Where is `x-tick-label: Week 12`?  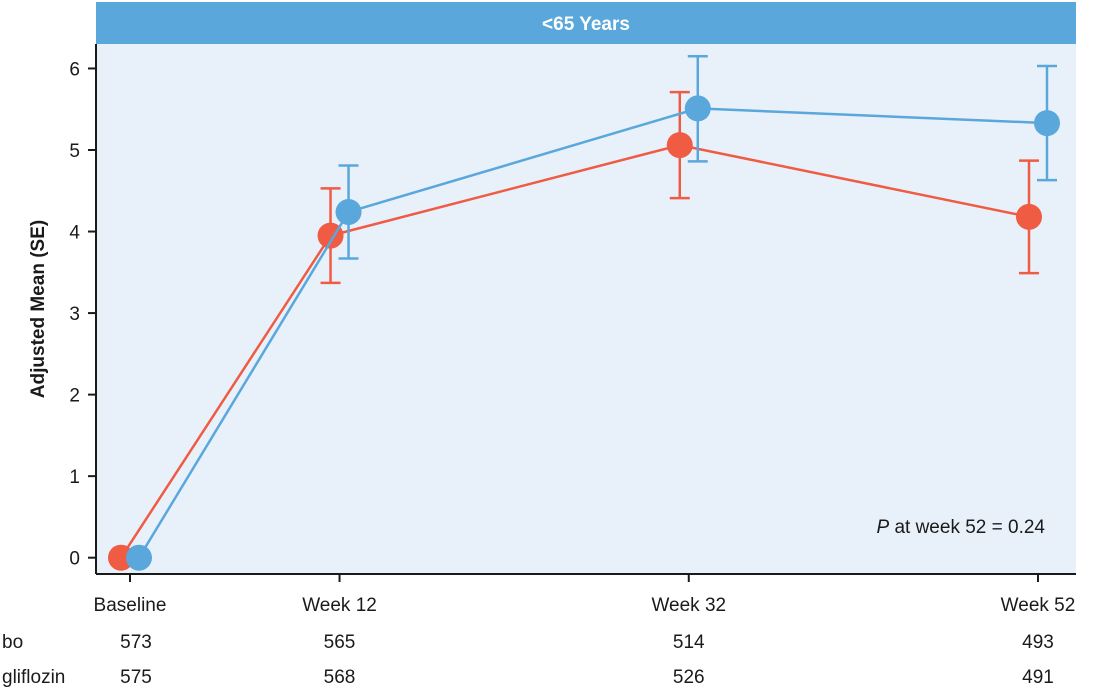 x-tick-label: Week 12 is located at coordinates (339, 605).